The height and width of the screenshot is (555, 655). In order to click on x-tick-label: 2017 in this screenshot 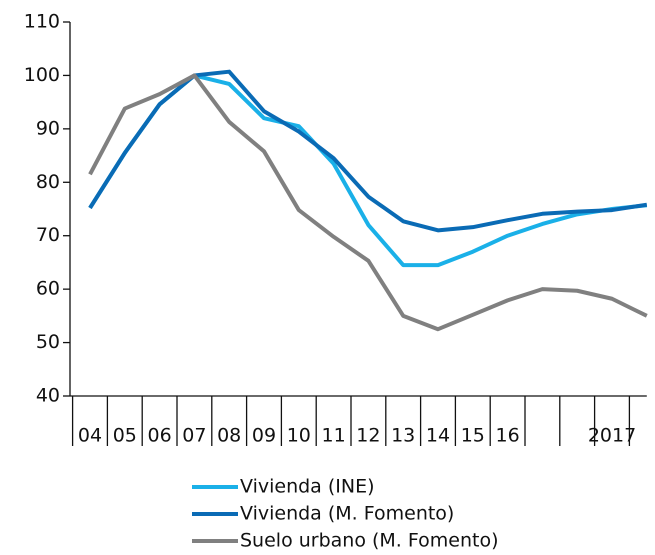, I will do `click(612, 436)`.